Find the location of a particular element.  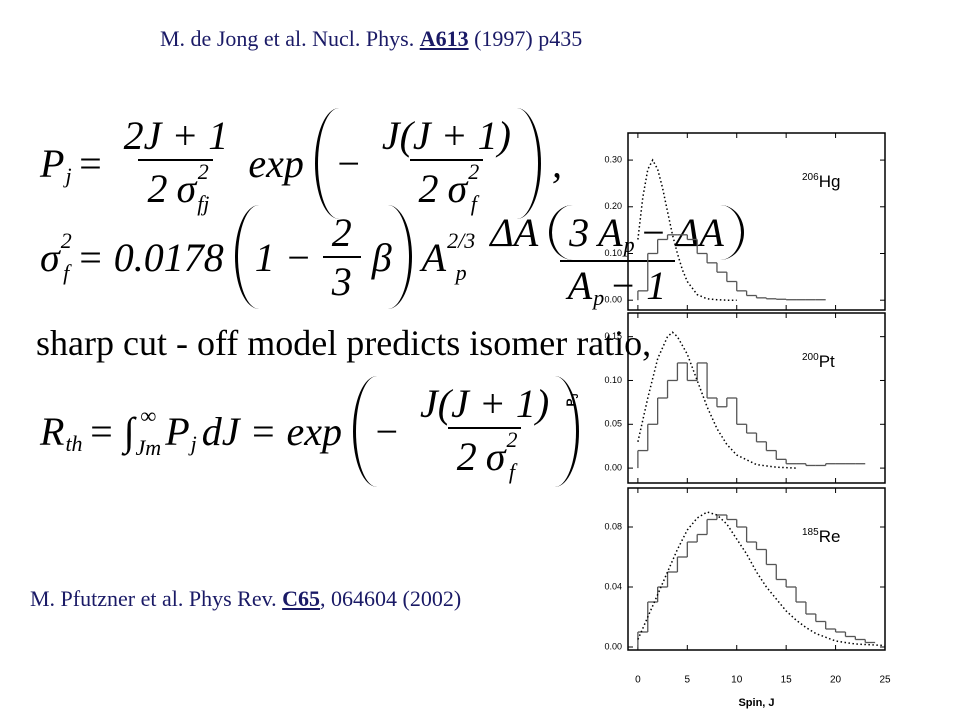

y-axis-label-sub: J is located at coordinates (575, 395).